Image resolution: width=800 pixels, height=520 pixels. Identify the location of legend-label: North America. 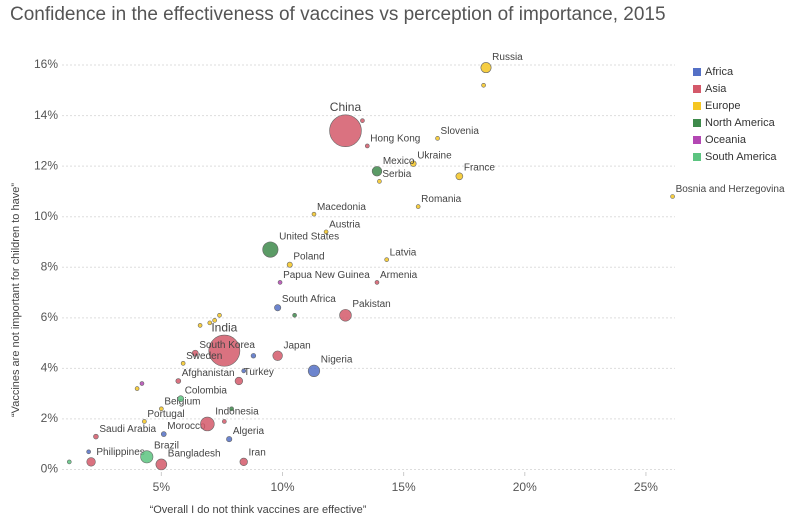
(740, 123).